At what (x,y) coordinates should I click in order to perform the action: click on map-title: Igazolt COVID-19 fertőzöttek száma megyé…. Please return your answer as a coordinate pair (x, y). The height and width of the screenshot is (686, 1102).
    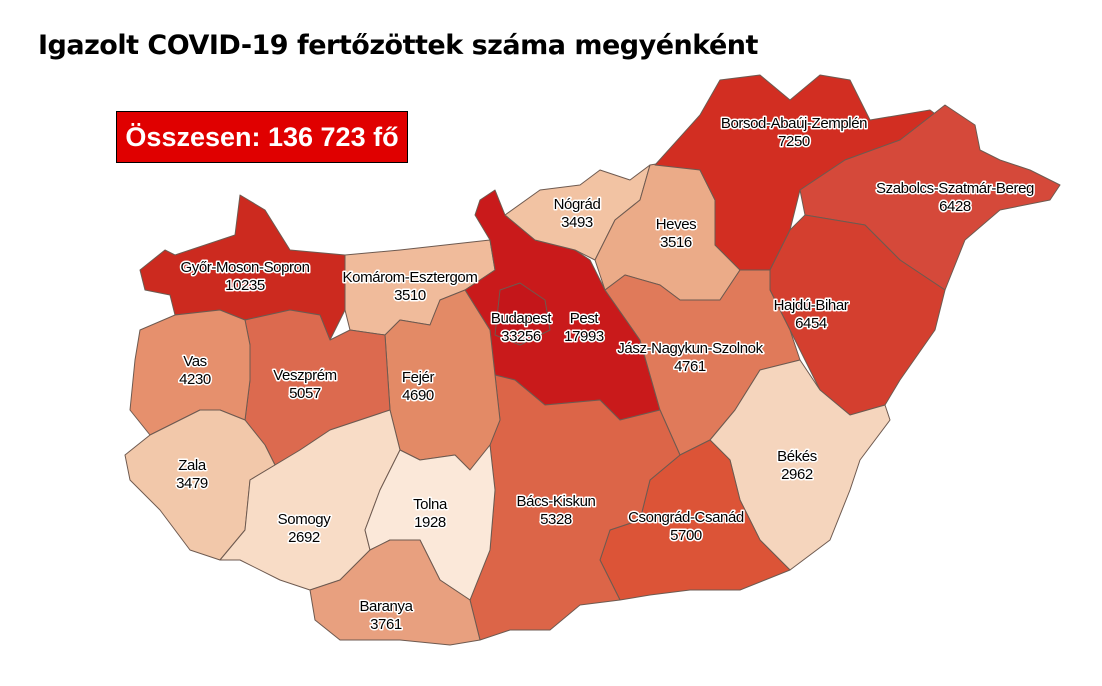
    Looking at the image, I should click on (398, 45).